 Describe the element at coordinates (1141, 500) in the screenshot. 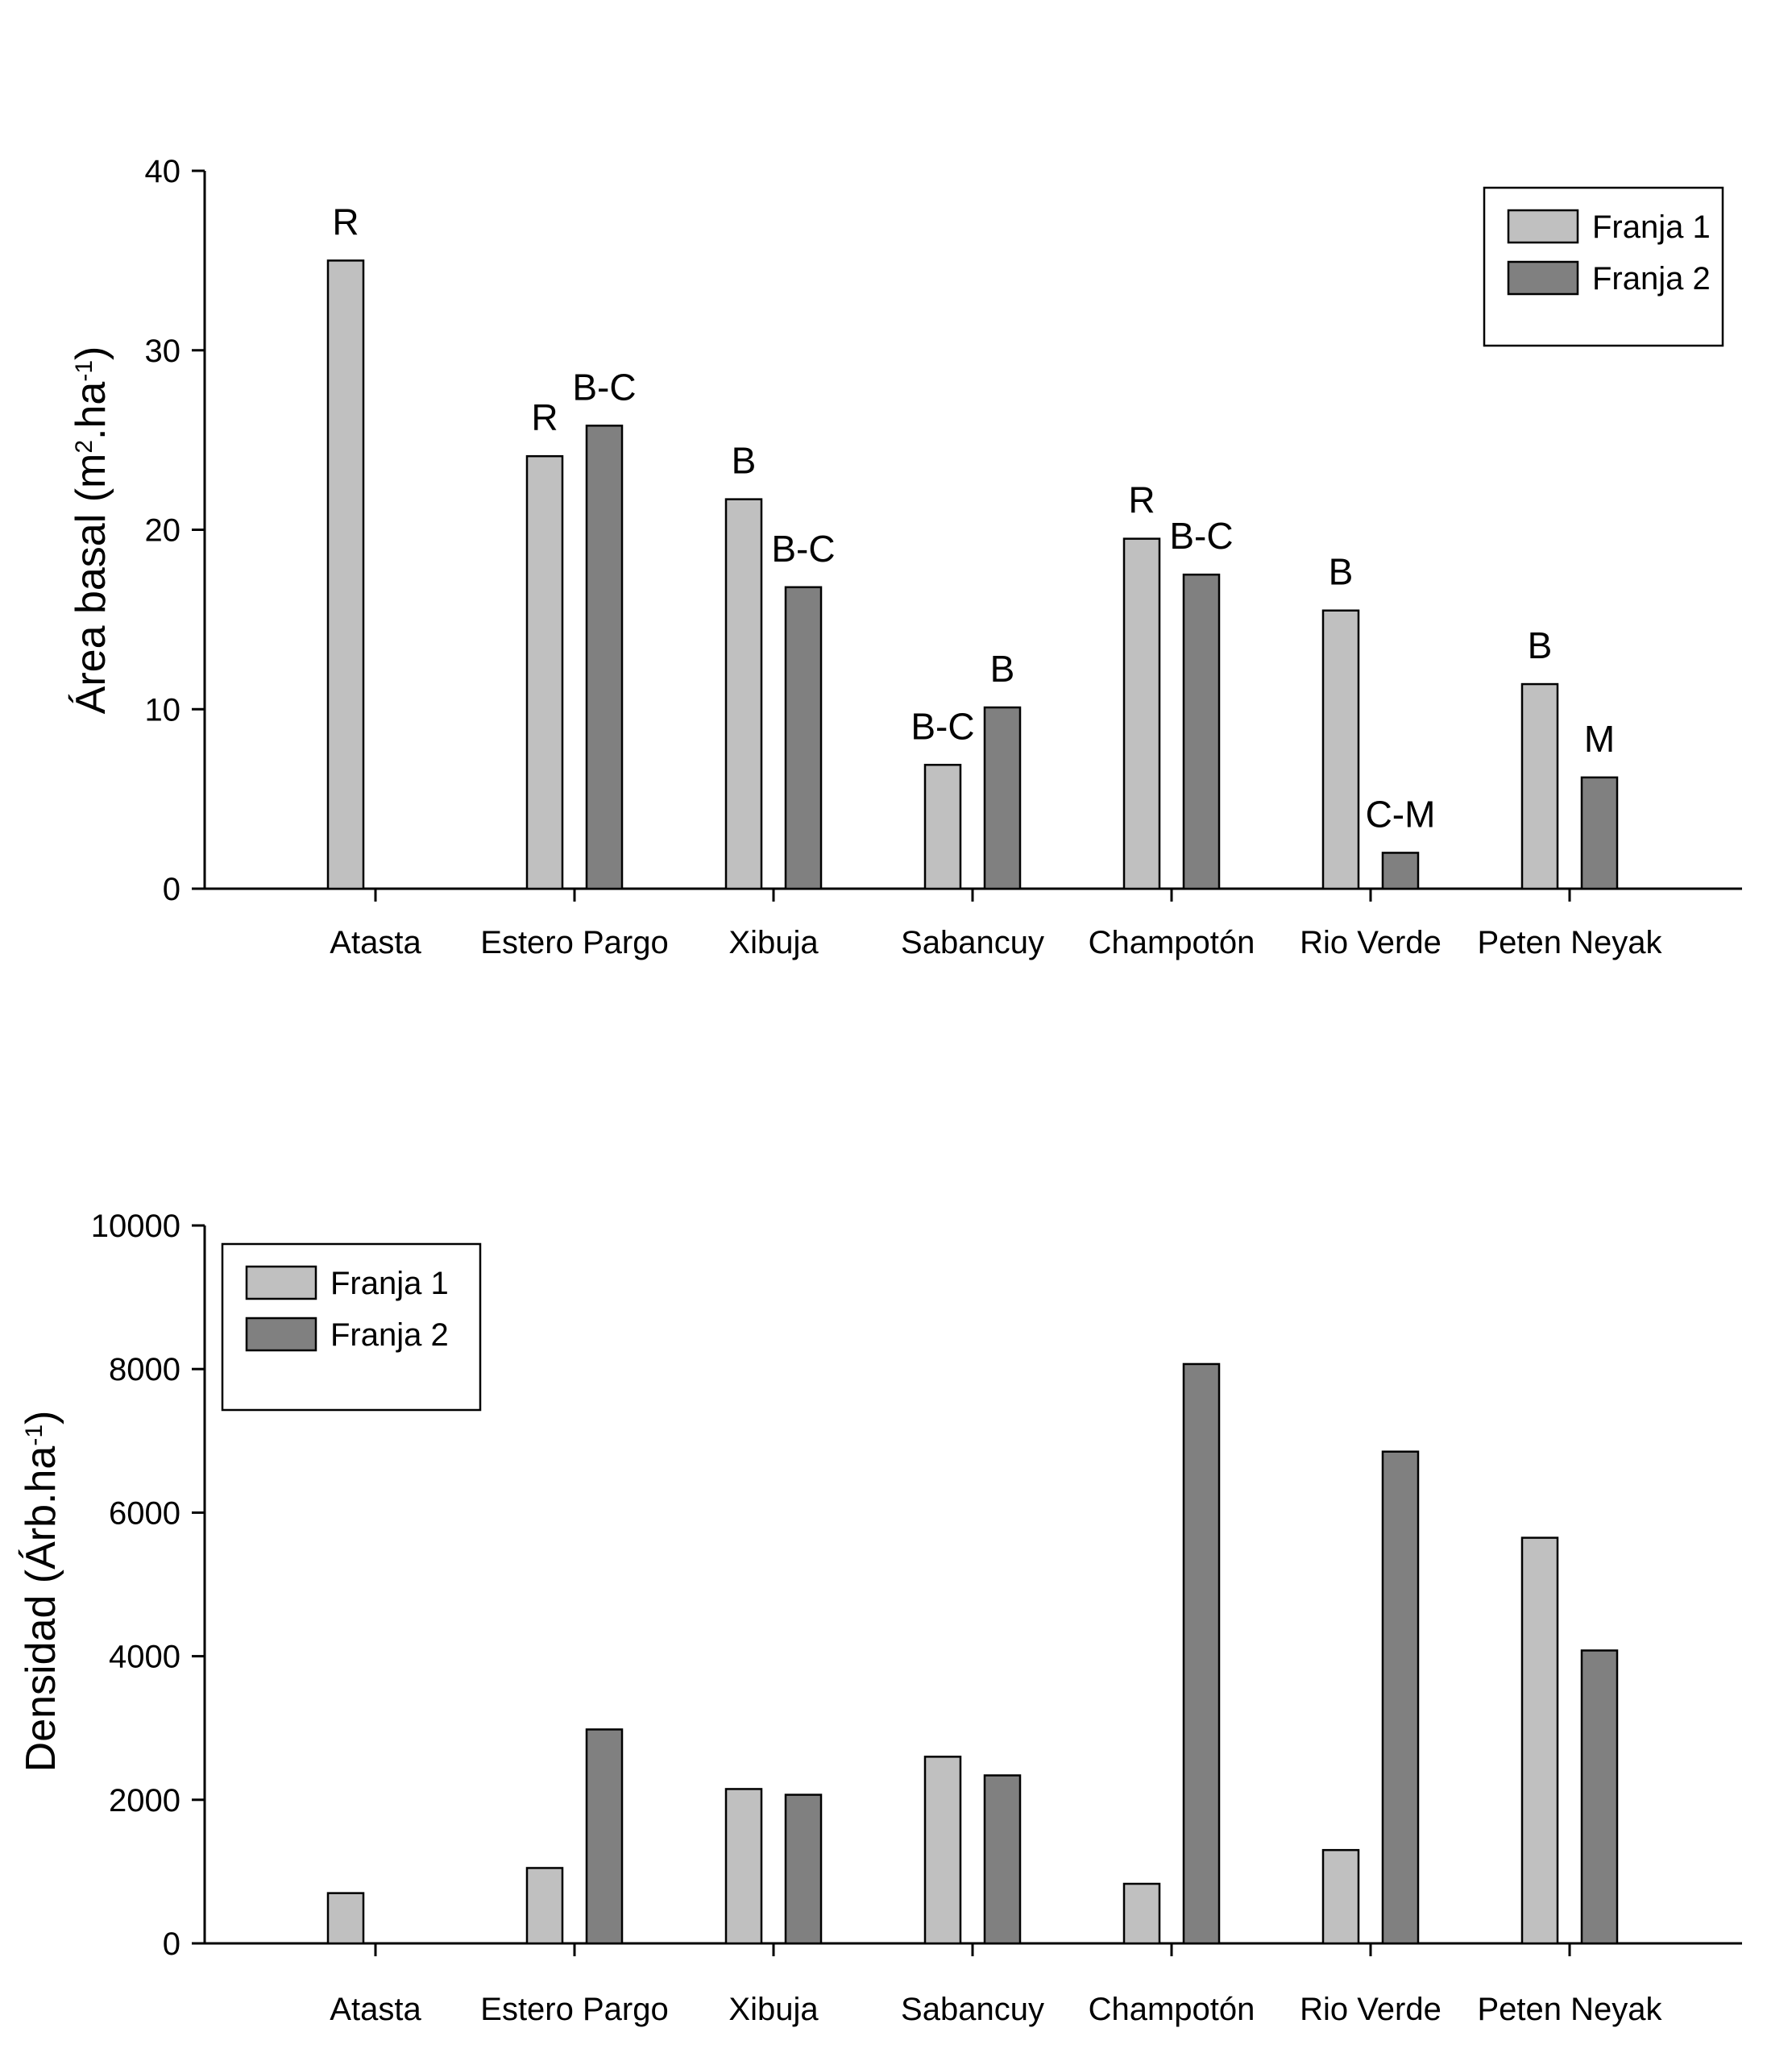

I see `data-label-franja-1-champoton: R` at that location.